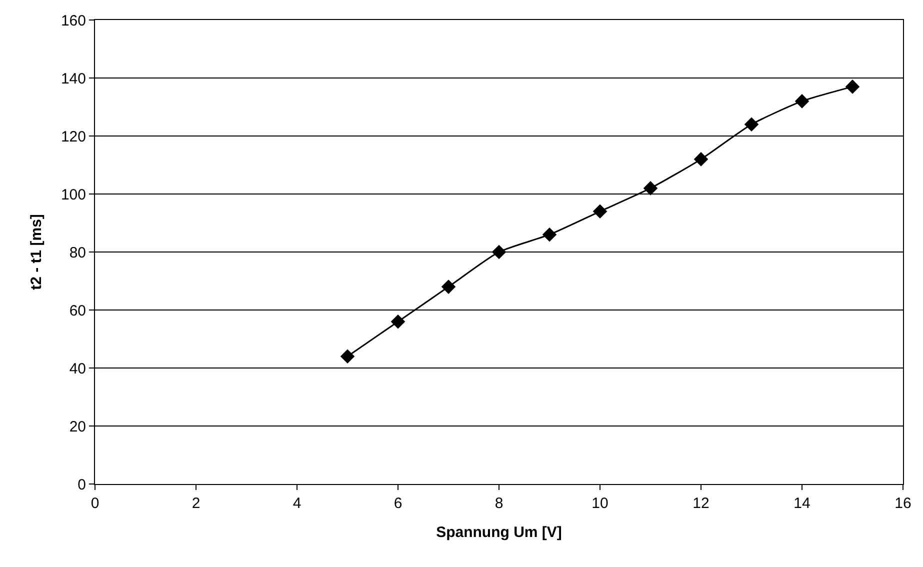 The width and height of the screenshot is (923, 567). Describe the element at coordinates (499, 503) in the screenshot. I see `x-tick-label: 8` at that location.